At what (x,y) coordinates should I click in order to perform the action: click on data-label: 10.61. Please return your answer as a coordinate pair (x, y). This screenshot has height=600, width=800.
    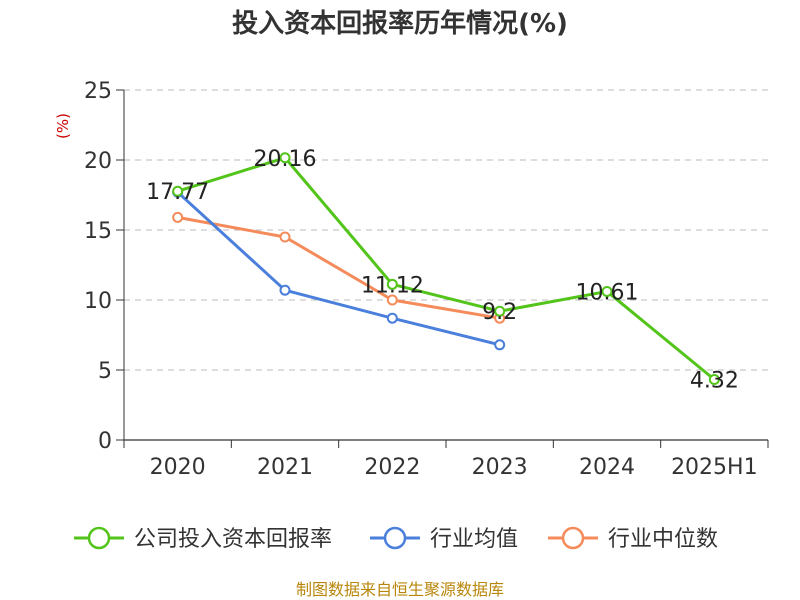
    Looking at the image, I should click on (607, 292).